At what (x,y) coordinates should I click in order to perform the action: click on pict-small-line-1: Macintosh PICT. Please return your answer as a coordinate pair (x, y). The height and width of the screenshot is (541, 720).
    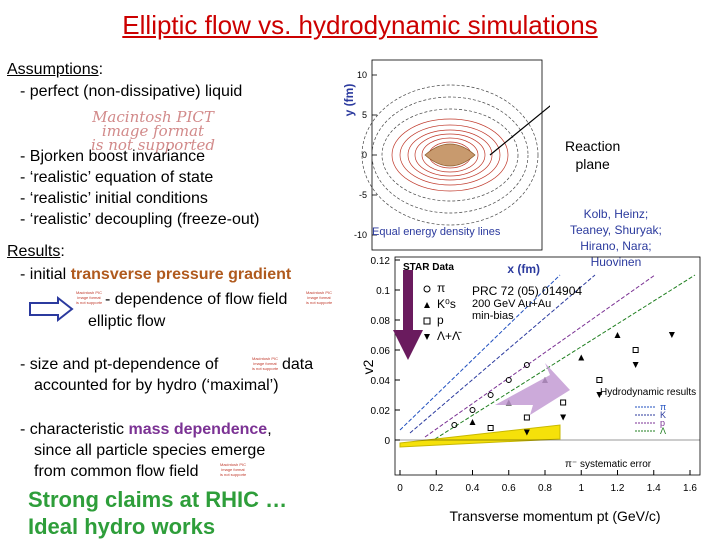
    Looking at the image, I should click on (89, 292).